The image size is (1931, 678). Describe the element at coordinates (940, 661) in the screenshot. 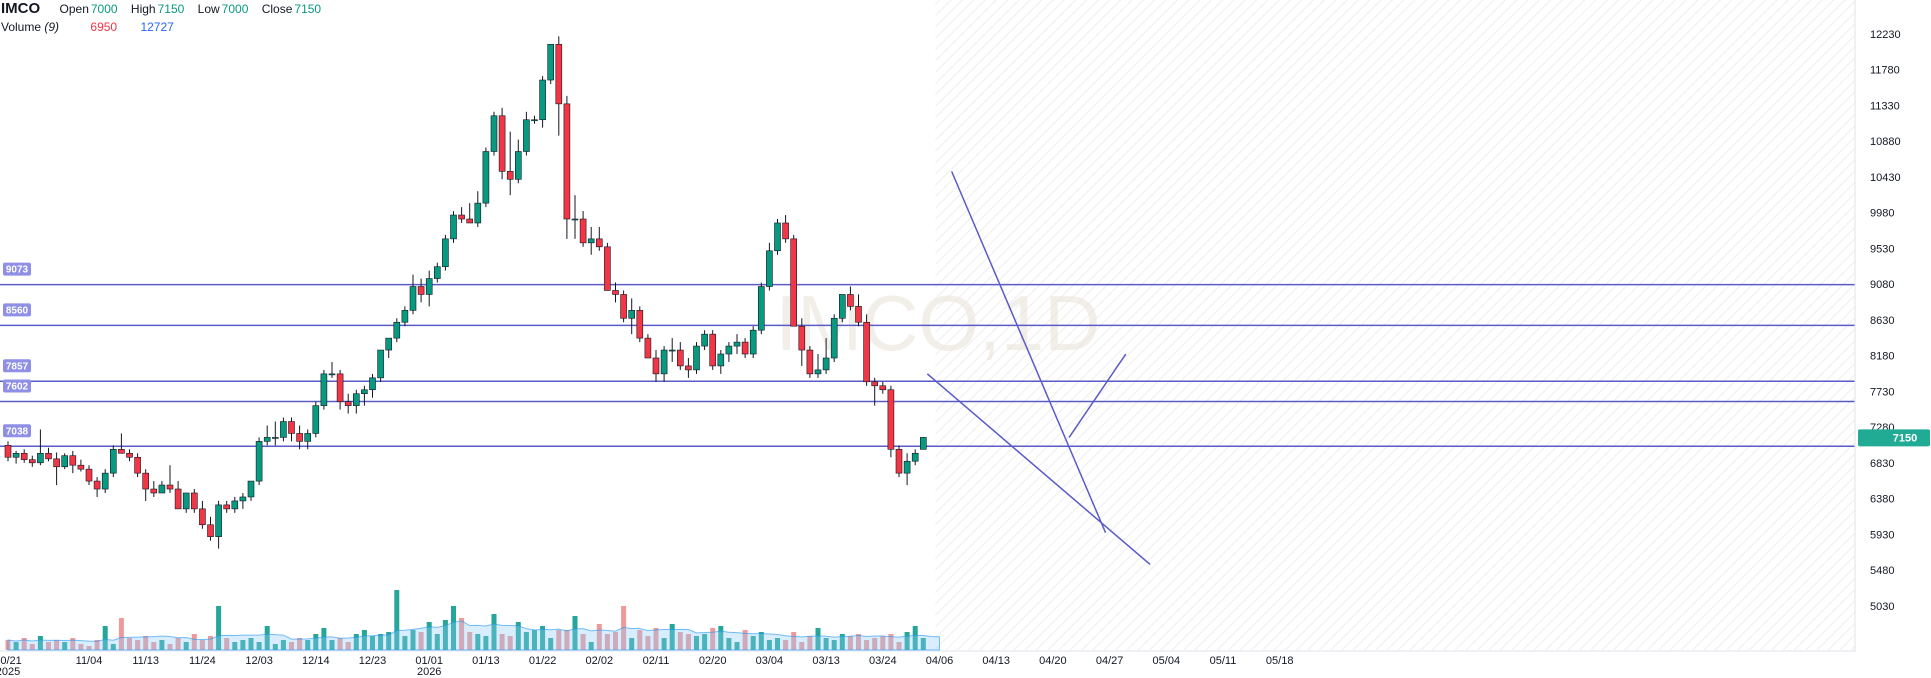

I see `time-tick-label: 04/06` at that location.